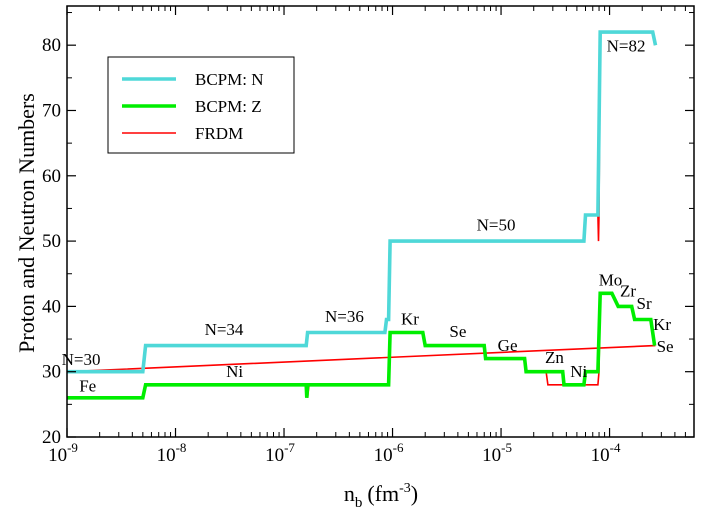  I want to click on x-axis-title-unit: (fm, so click(383, 493).